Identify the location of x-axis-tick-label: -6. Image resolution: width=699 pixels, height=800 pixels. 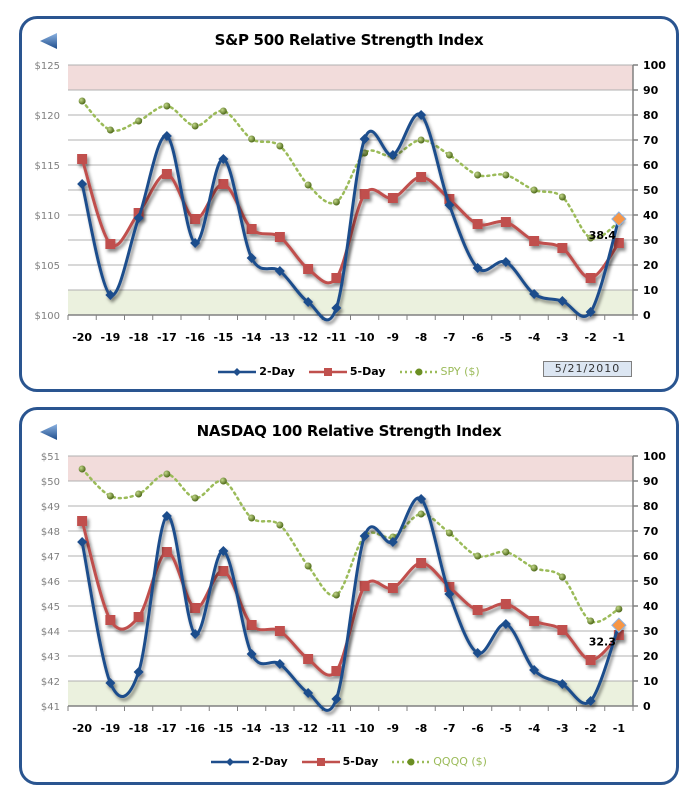
(478, 728).